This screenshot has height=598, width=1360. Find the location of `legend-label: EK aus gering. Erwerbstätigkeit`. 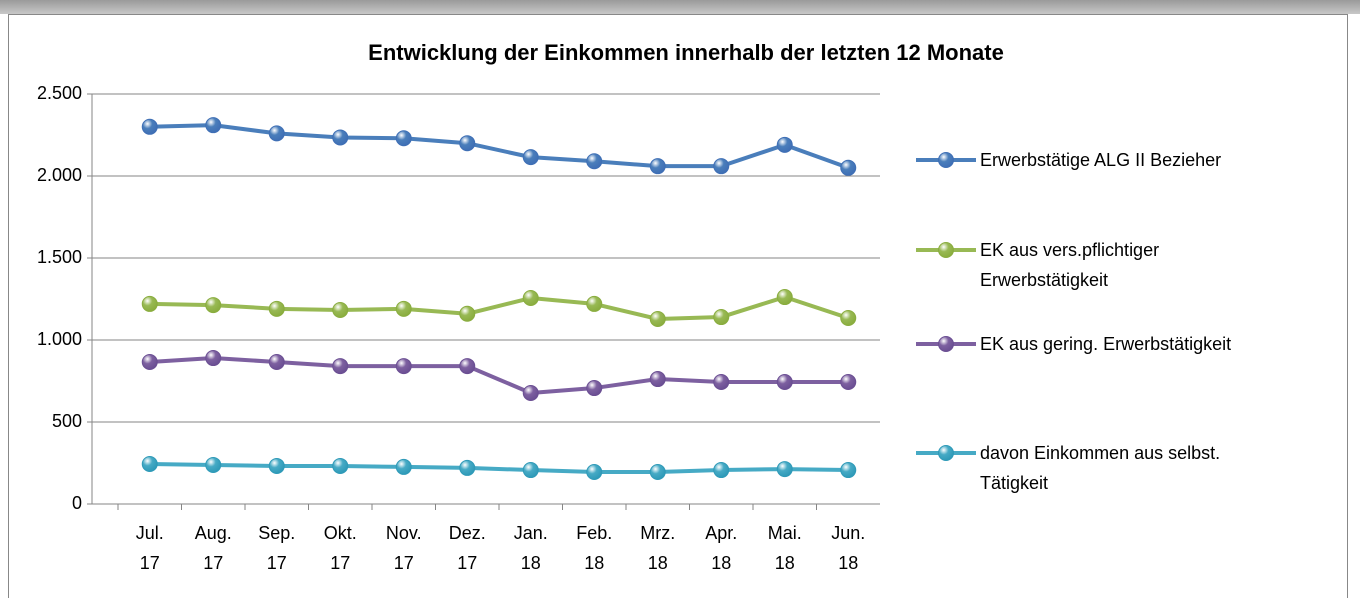

legend-label: EK aus gering. Erwerbstätigkeit is located at coordinates (1106, 344).